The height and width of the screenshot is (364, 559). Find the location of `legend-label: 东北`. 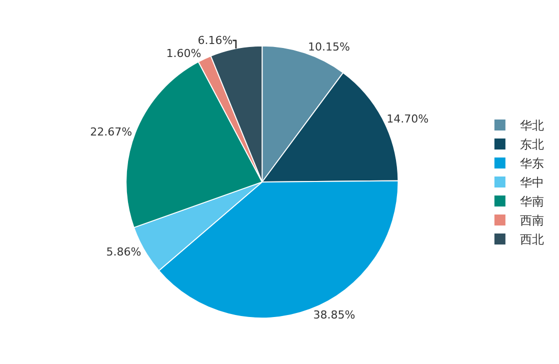

legend-label: 东北 is located at coordinates (532, 145).